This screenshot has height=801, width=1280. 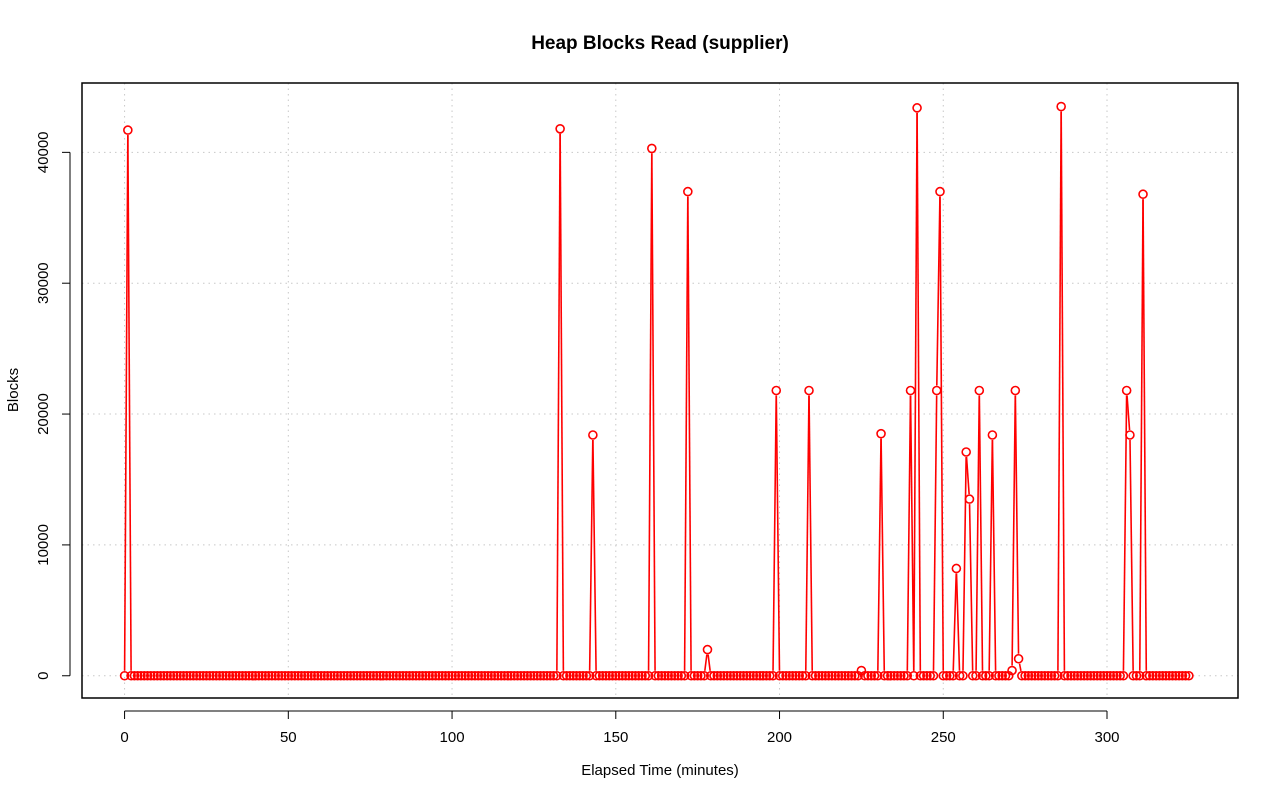 What do you see at coordinates (779, 737) in the screenshot?
I see `x-tick-label: 200` at bounding box center [779, 737].